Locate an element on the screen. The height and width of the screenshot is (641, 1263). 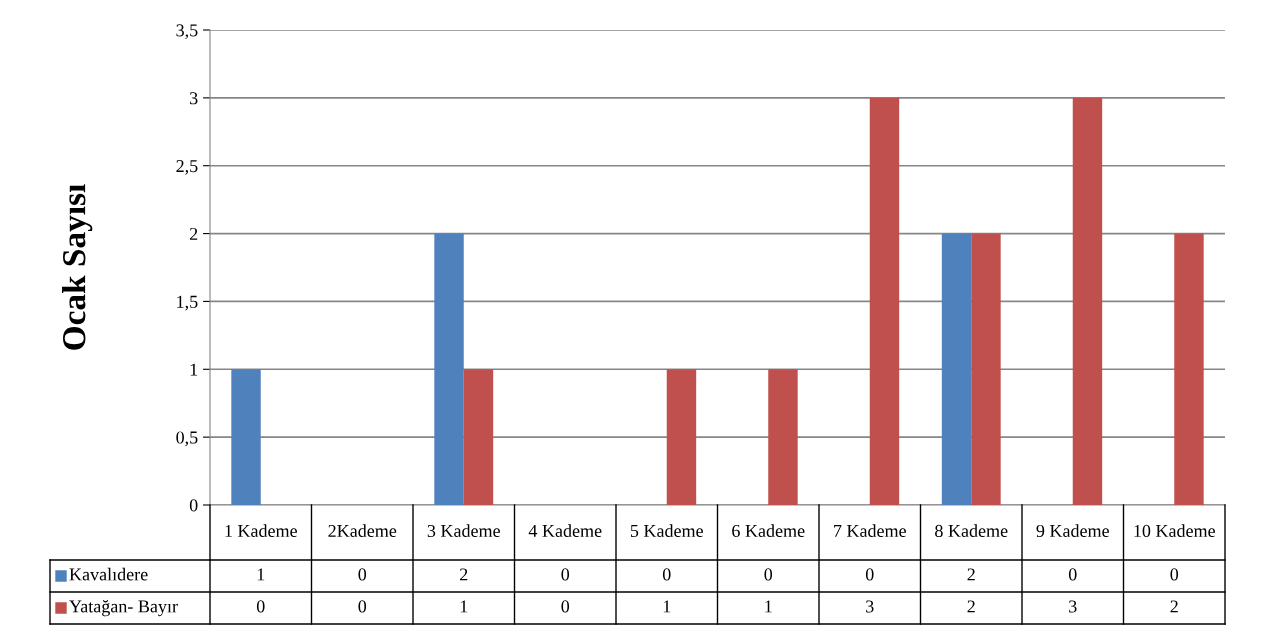
legend-label: Kavalıdere is located at coordinates (108, 574).